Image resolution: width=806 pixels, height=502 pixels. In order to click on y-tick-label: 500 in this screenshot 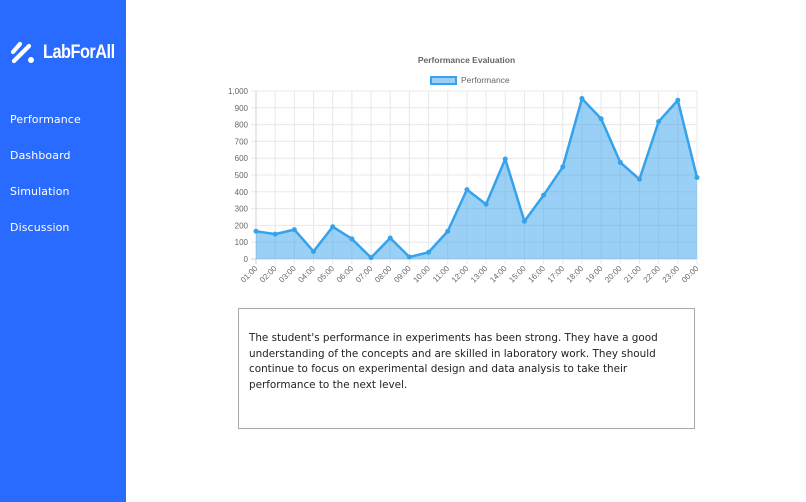, I will do `click(242, 175)`.